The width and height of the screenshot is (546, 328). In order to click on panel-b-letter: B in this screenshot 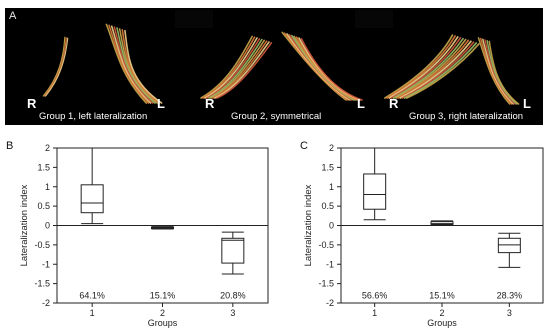, I will do `click(10, 146)`.